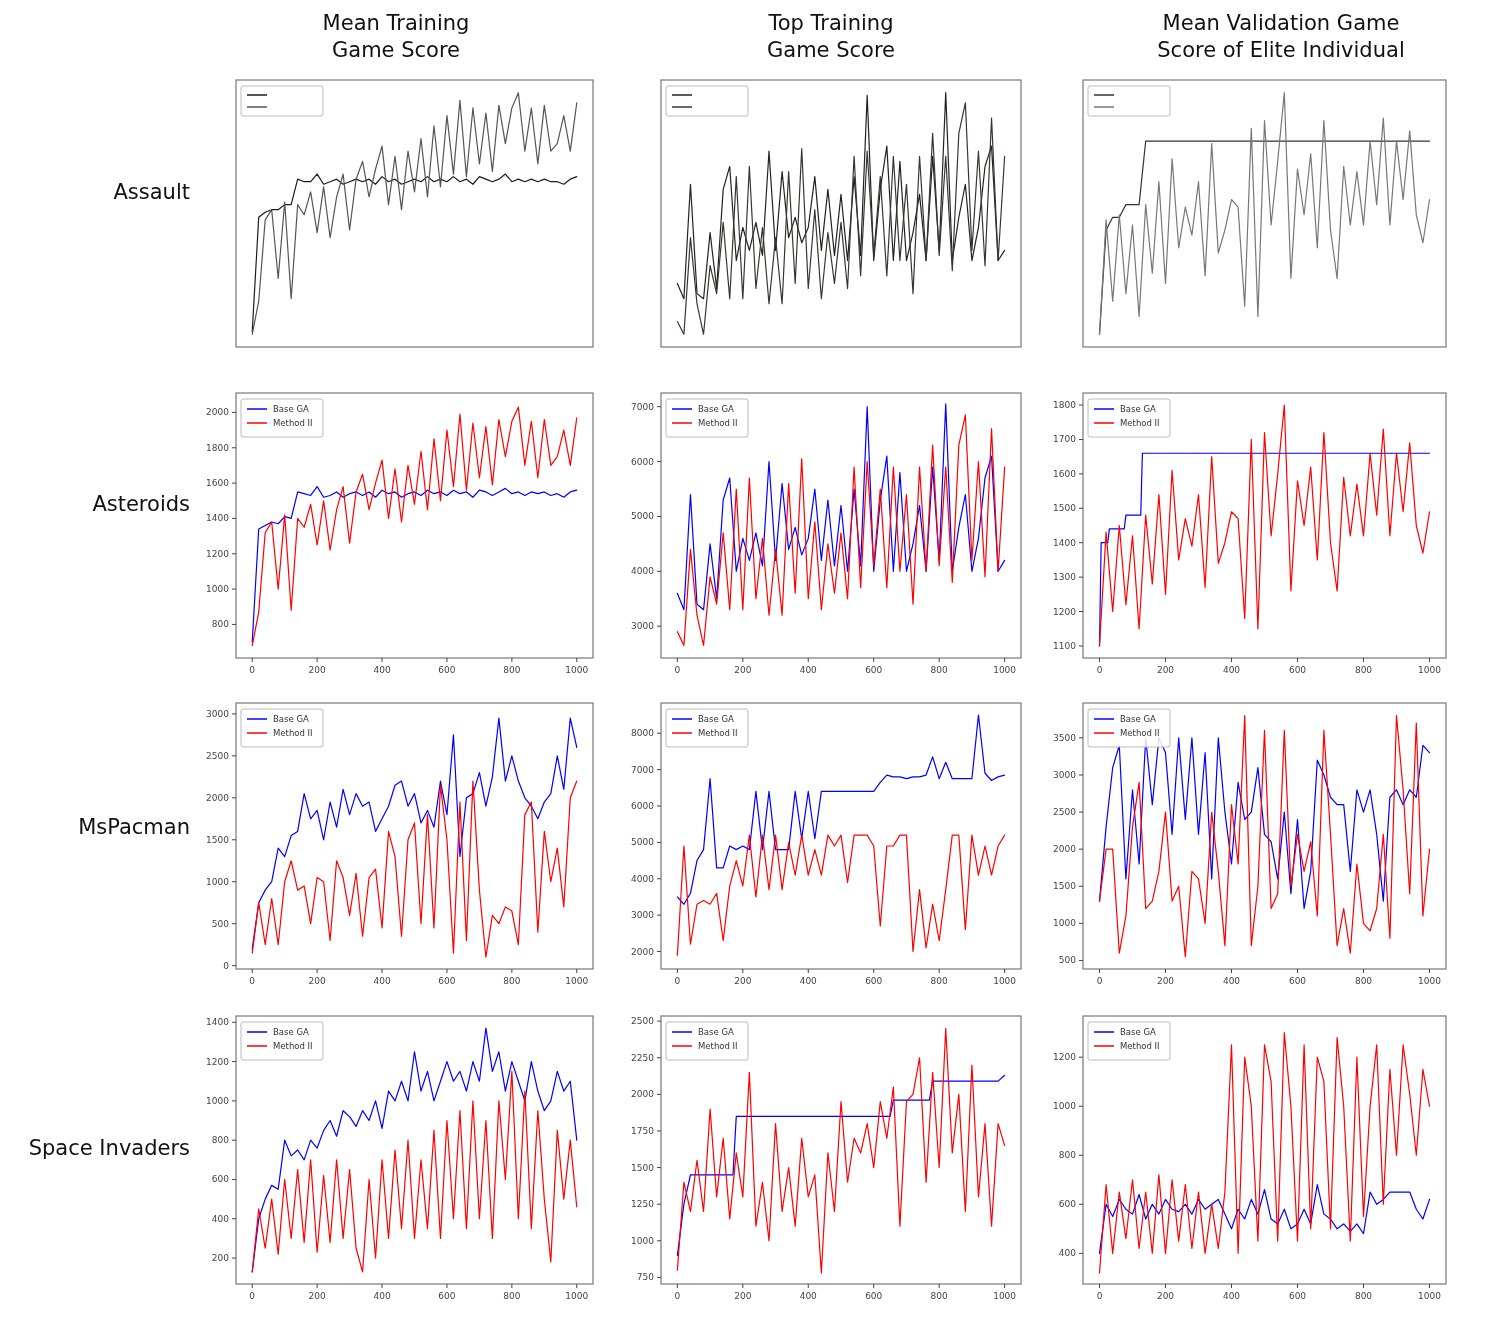 The width and height of the screenshot is (1494, 1325). I want to click on y-tick-label: 3500, so click(1065, 737).